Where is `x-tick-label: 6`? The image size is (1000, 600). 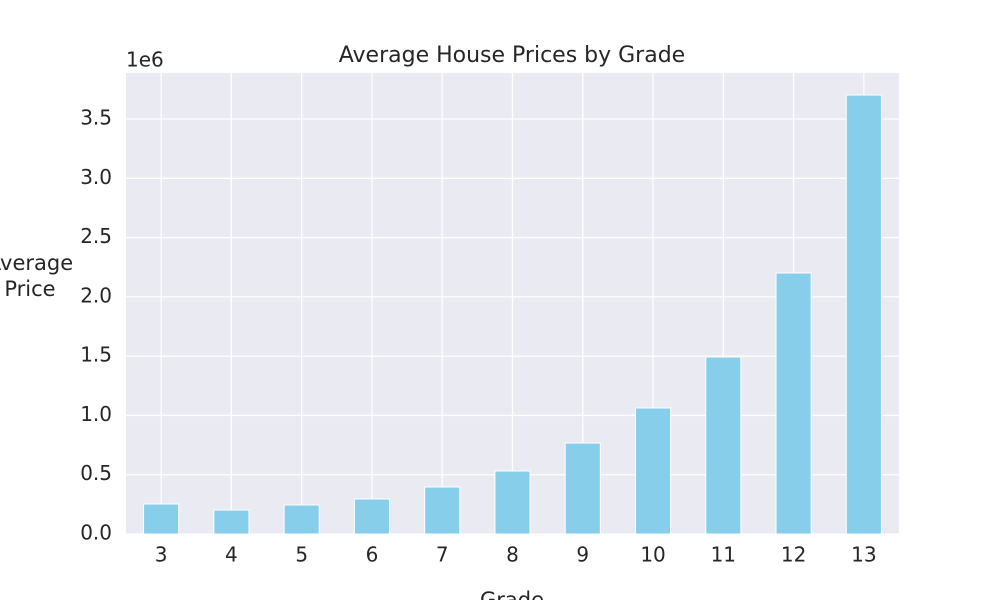 x-tick-label: 6 is located at coordinates (372, 555).